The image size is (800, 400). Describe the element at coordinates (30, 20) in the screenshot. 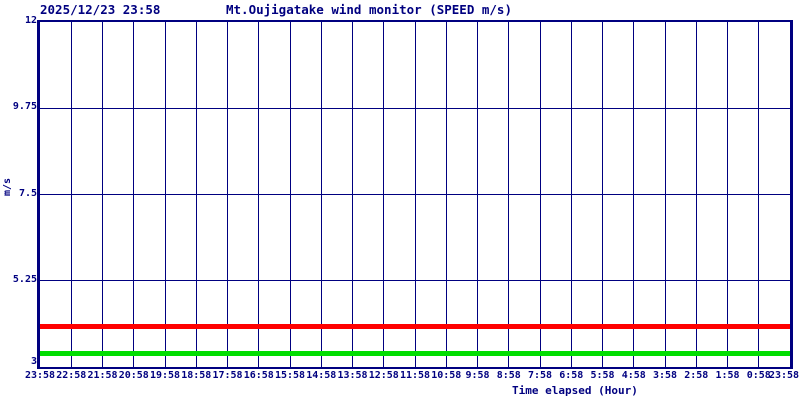

I see `y-tick-label: 12` at that location.